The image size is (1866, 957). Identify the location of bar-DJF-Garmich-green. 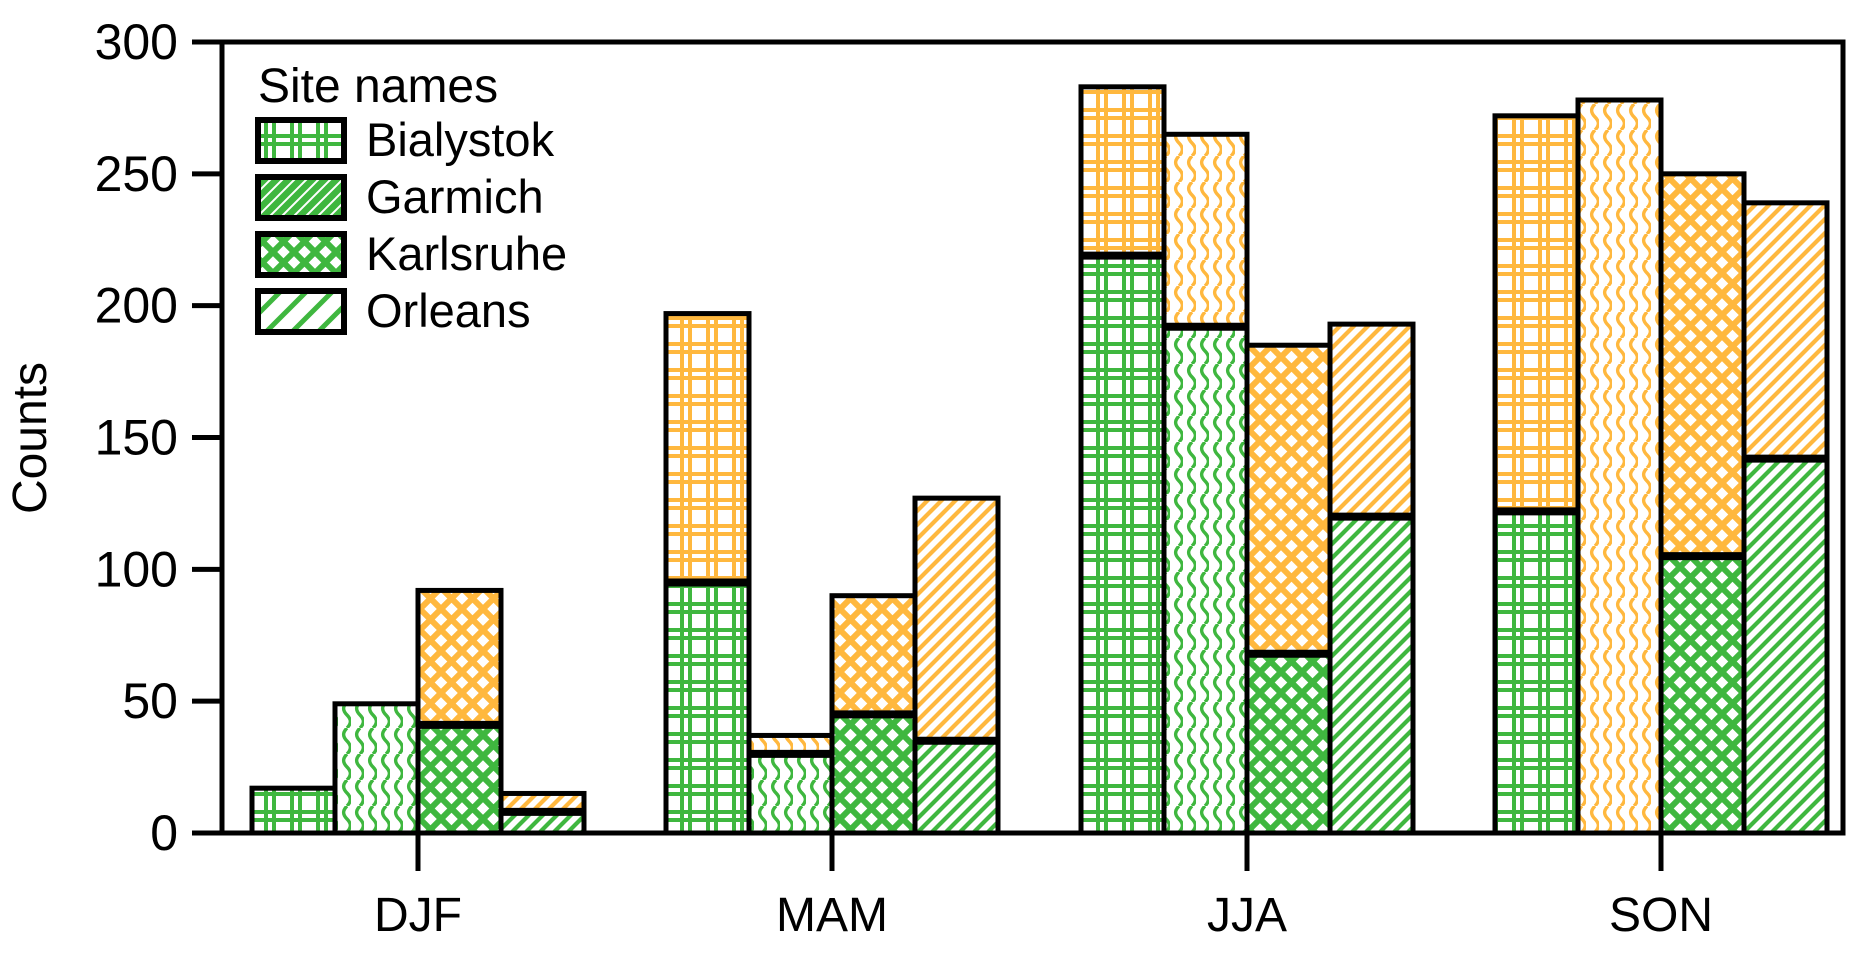
(376, 768).